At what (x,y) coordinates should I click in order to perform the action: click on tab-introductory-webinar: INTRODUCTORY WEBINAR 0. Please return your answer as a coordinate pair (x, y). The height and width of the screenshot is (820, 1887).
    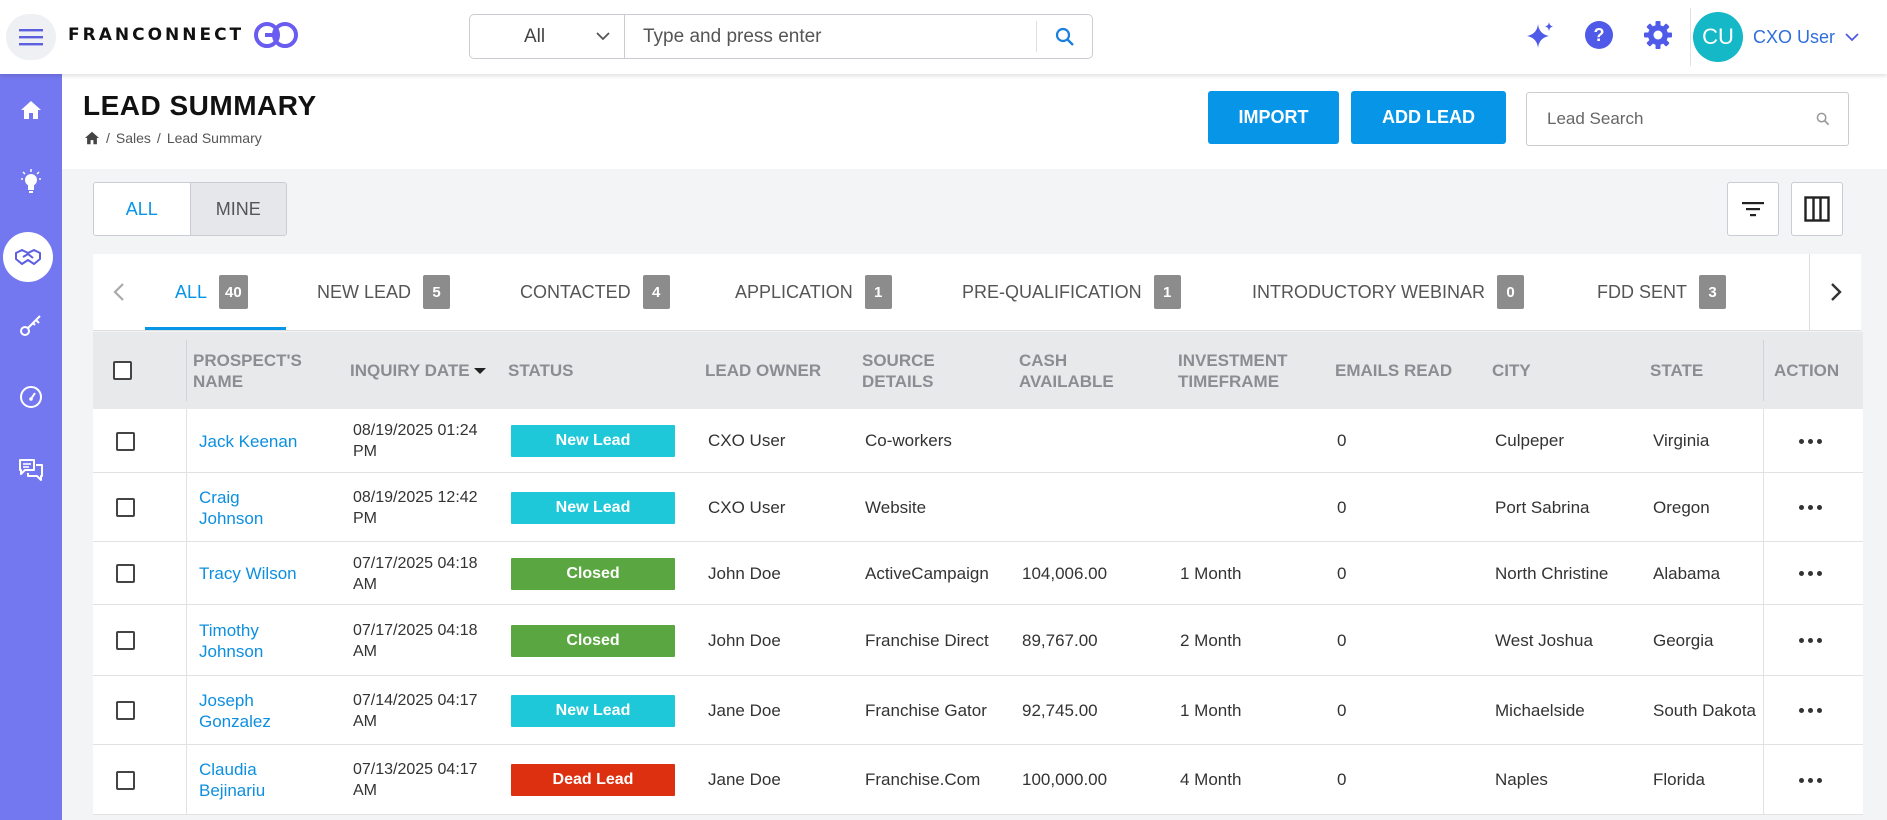
    Looking at the image, I should click on (1388, 292).